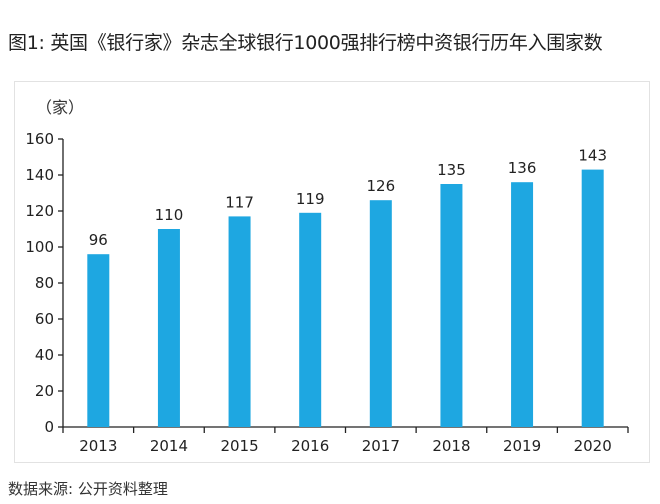  What do you see at coordinates (39, 247) in the screenshot?
I see `y-tick-label: 100` at bounding box center [39, 247].